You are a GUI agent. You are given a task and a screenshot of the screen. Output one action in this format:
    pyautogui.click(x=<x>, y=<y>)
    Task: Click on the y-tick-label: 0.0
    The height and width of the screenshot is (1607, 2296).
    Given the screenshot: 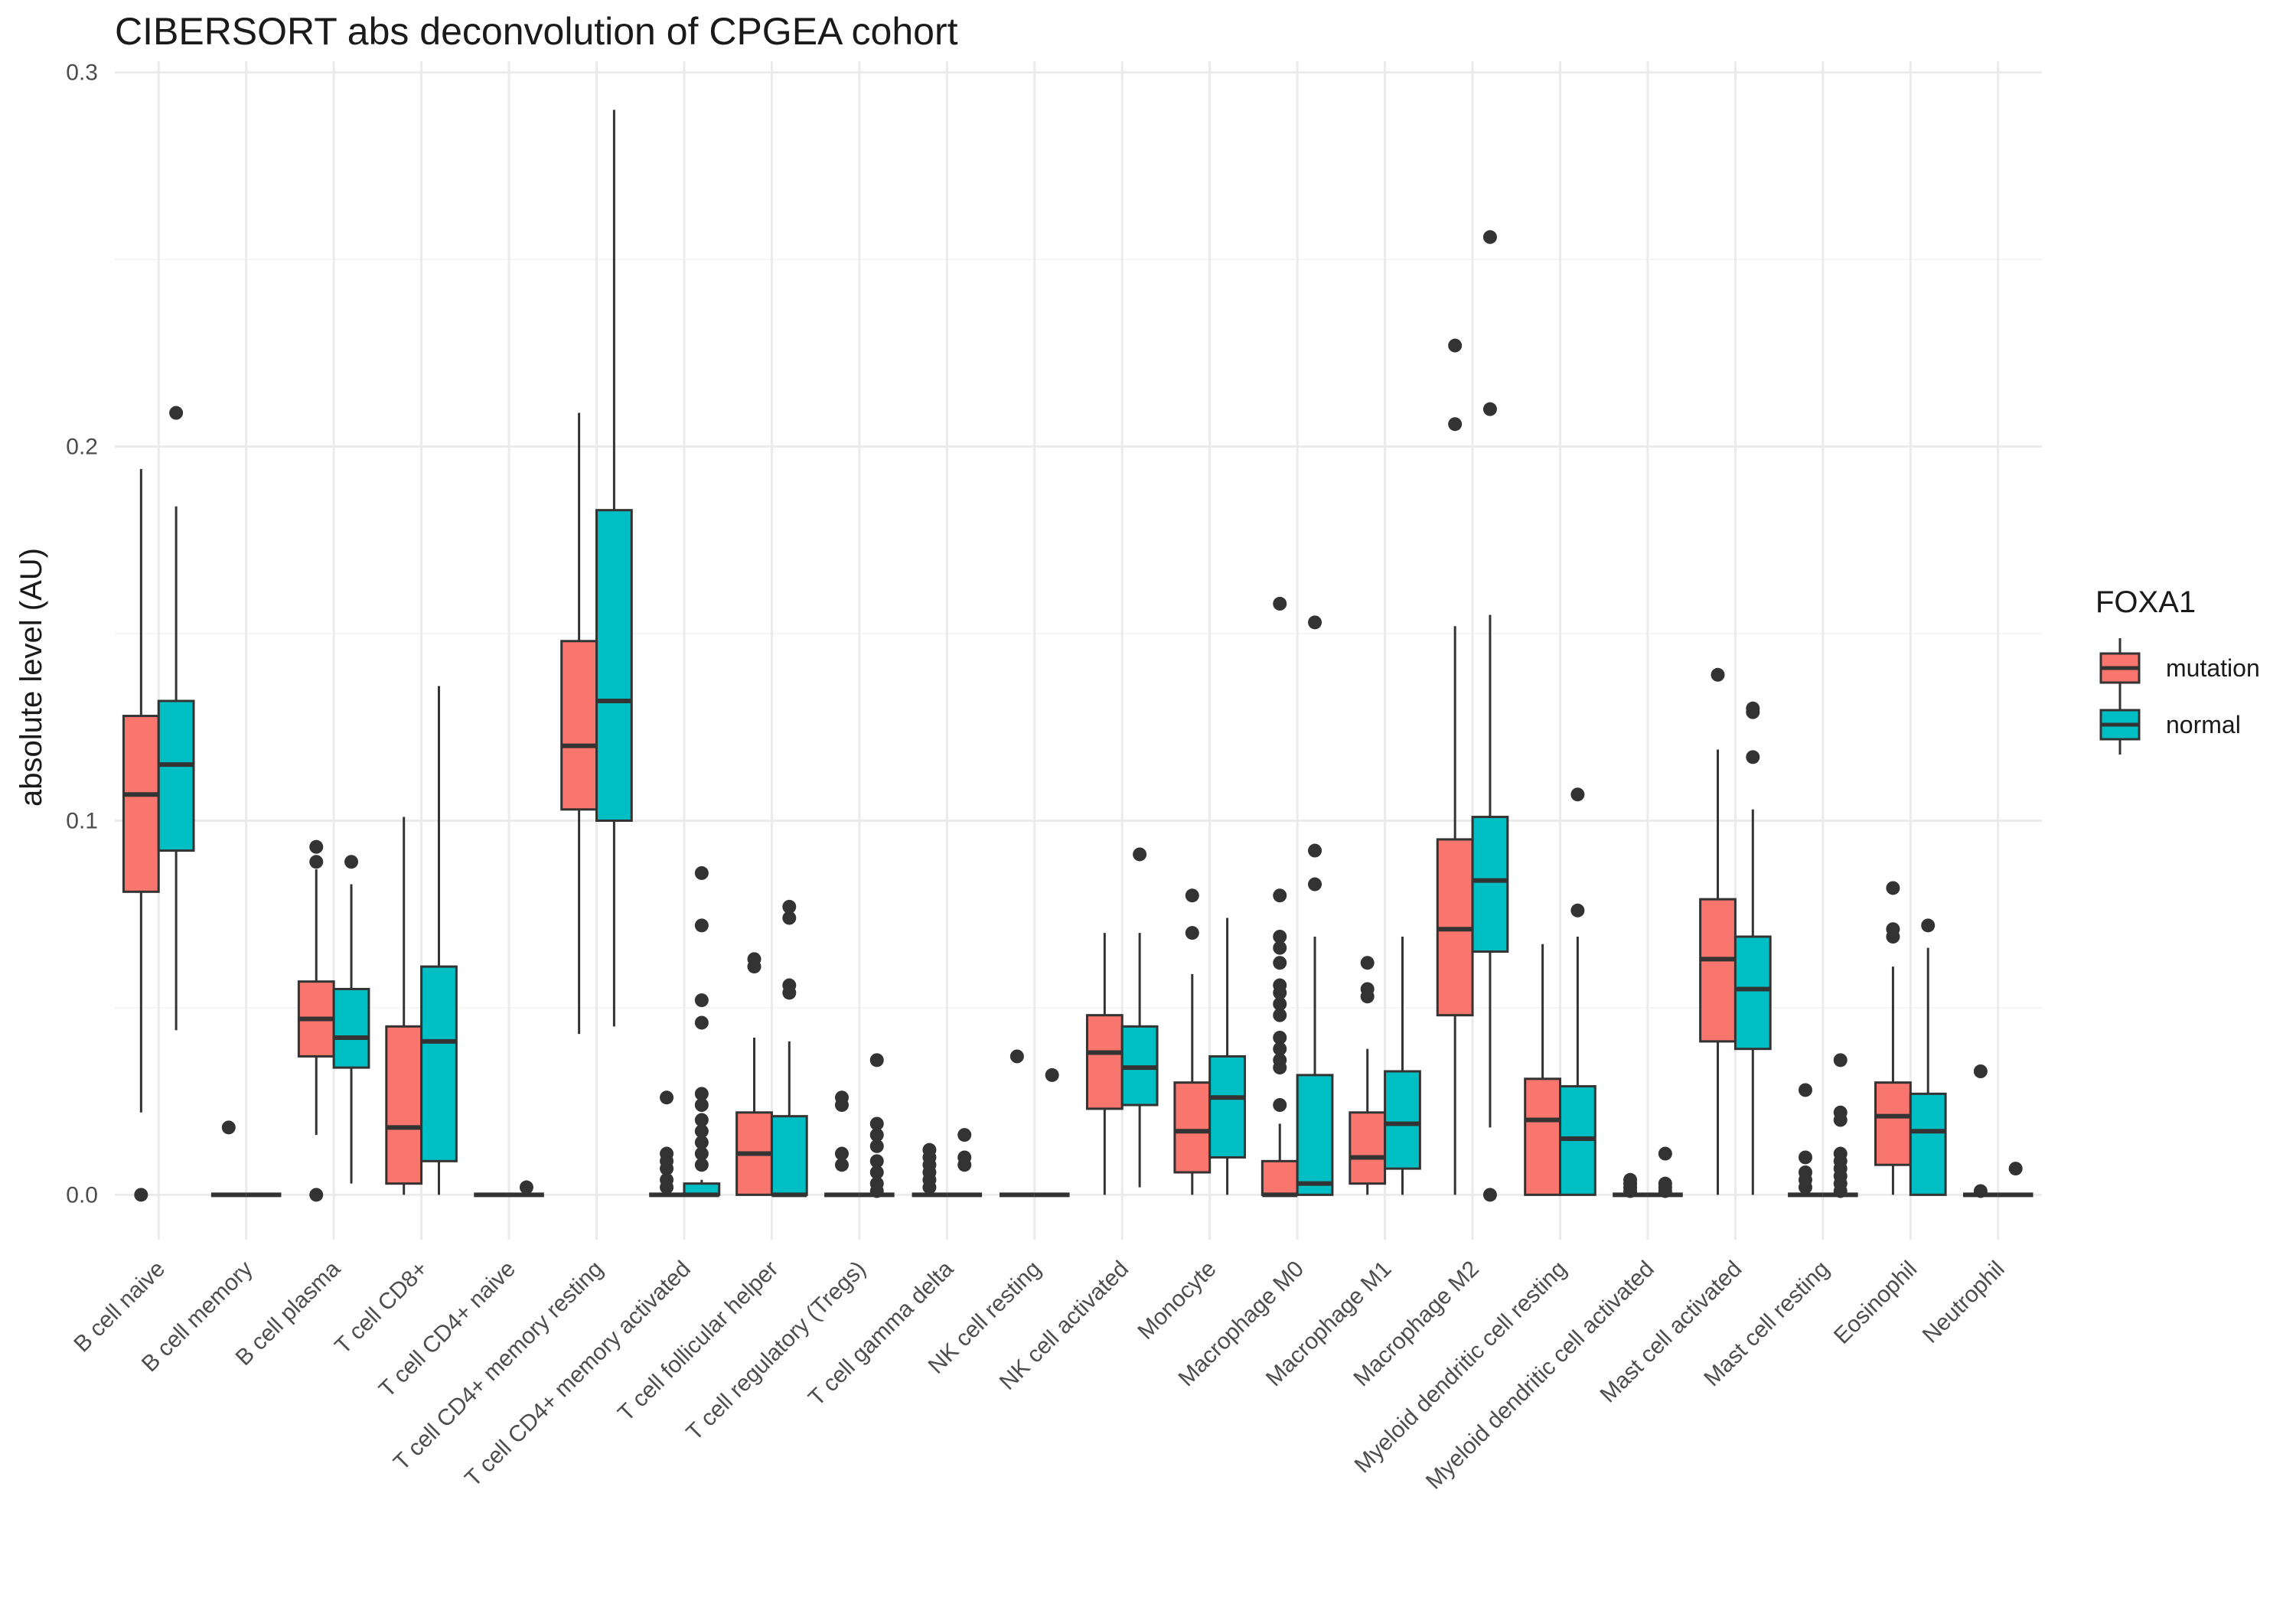 What is the action you would take?
    pyautogui.click(x=82, y=1195)
    